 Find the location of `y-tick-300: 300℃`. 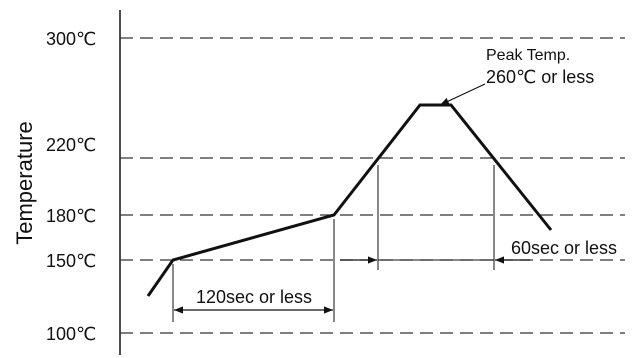

y-tick-300: 300℃ is located at coordinates (71, 39).